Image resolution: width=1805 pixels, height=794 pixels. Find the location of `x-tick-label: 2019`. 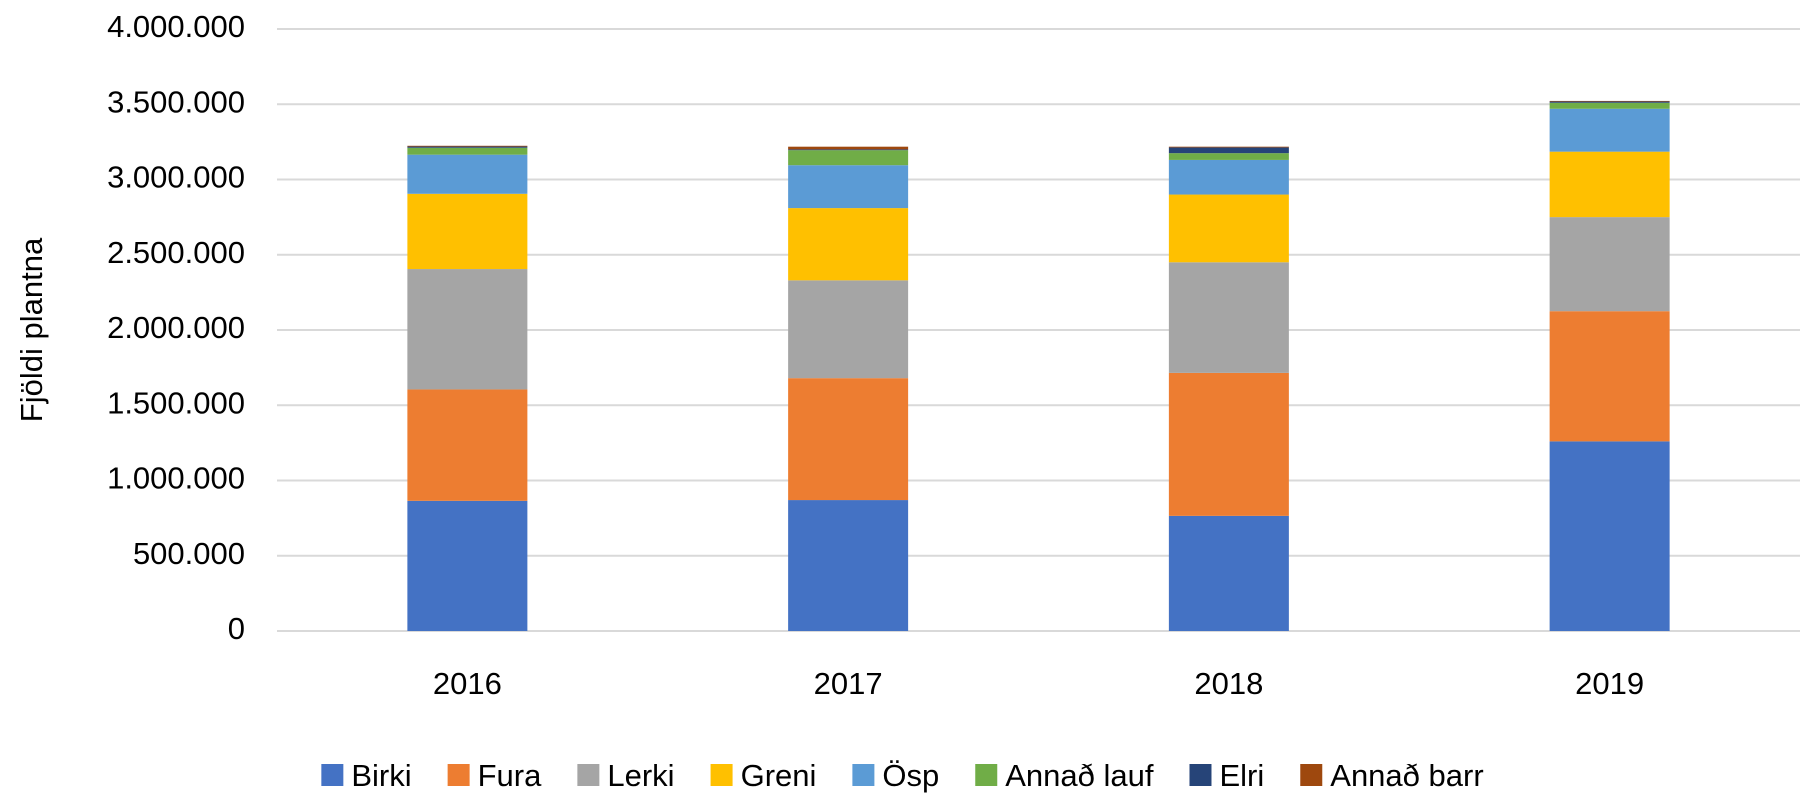

x-tick-label: 2019 is located at coordinates (1609, 683).